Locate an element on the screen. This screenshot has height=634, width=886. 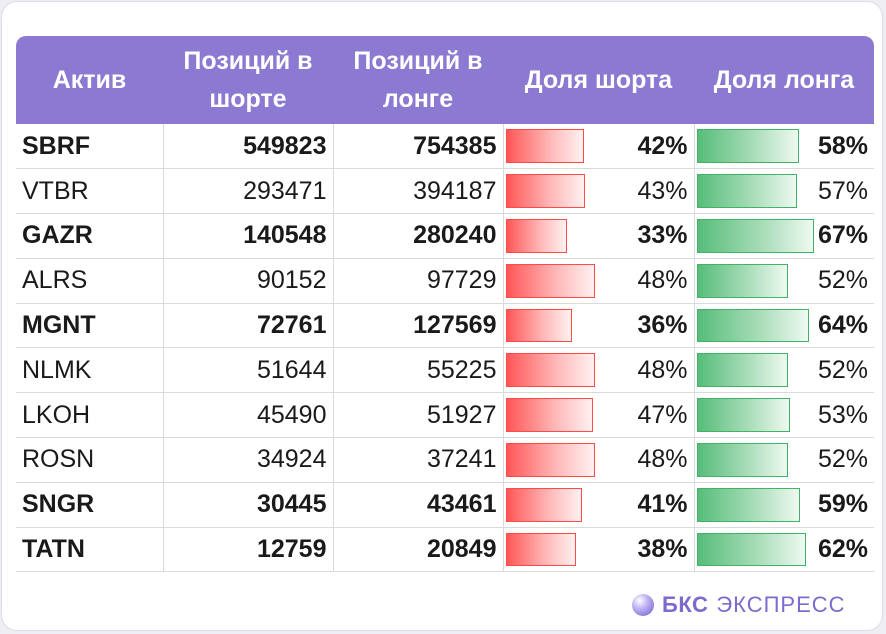
table-row: MGNT 72761 127569 36% 64% is located at coordinates (445, 326).